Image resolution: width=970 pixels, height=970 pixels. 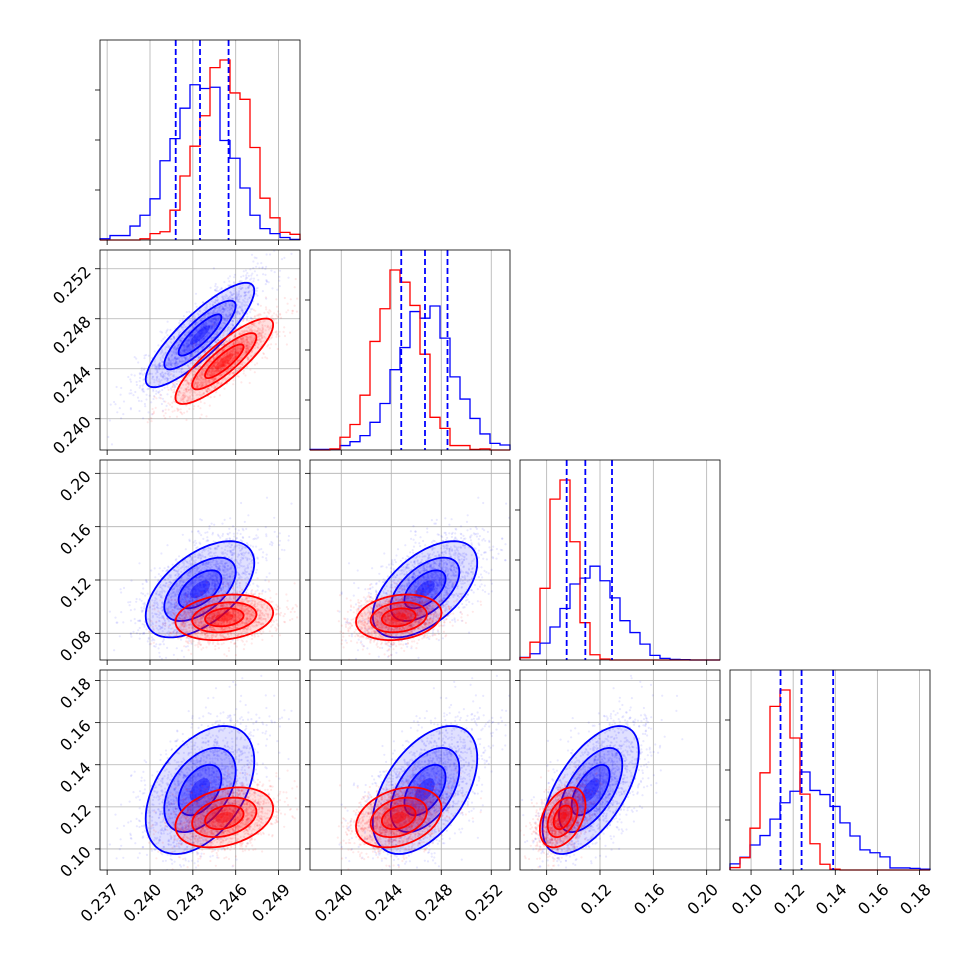 What do you see at coordinates (72, 435) in the screenshot?
I see `y-tick-label: 0.240` at bounding box center [72, 435].